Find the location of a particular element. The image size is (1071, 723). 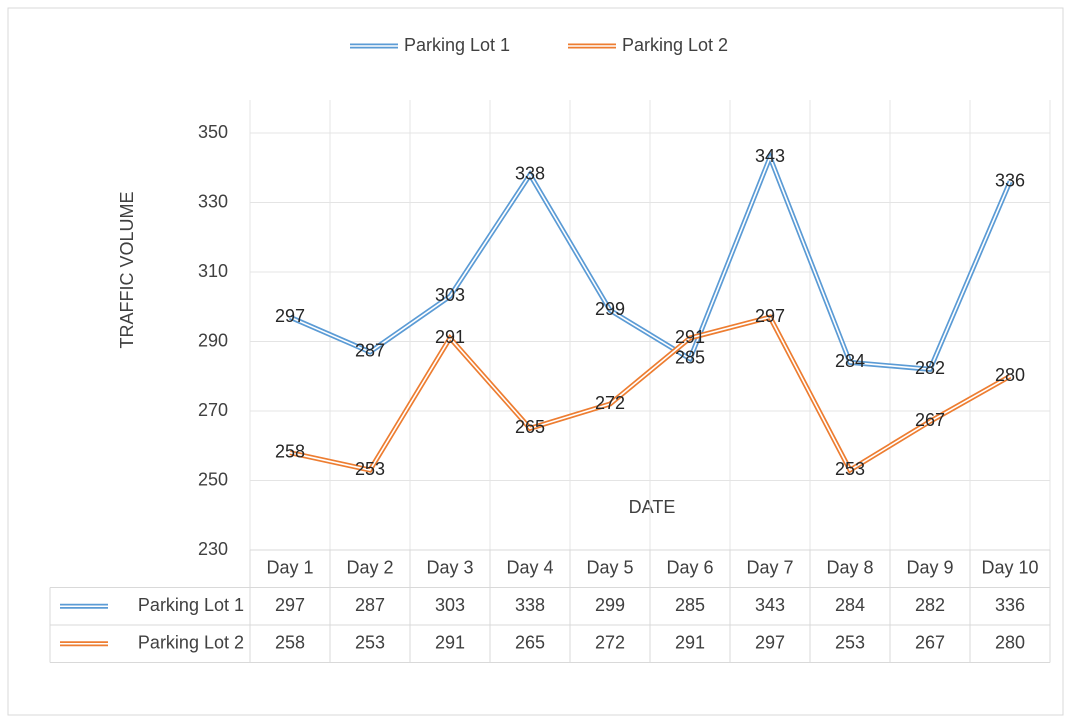

table-value: 258 is located at coordinates (290, 643).